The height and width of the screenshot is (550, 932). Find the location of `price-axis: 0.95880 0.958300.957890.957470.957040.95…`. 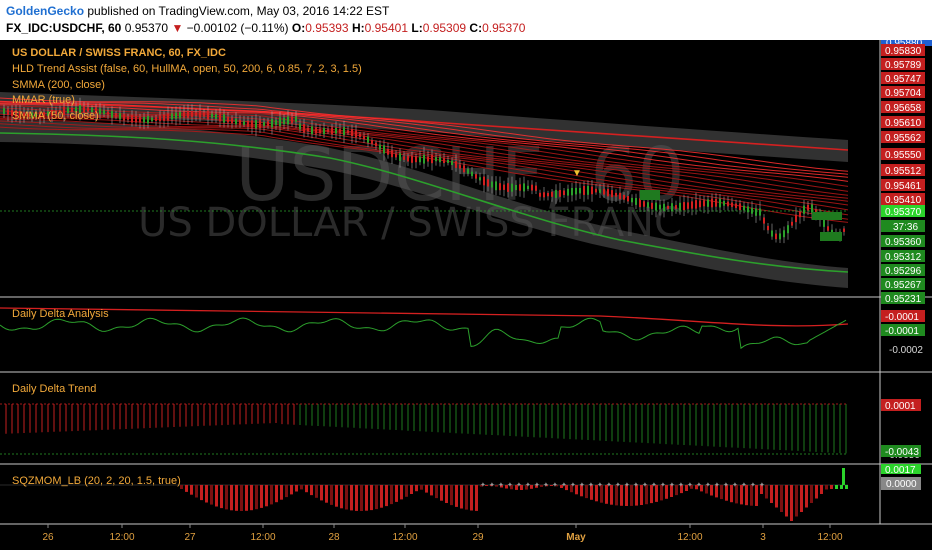

price-axis: 0.95880 0.958300.957890.957470.957040.95… is located at coordinates (906, 172).